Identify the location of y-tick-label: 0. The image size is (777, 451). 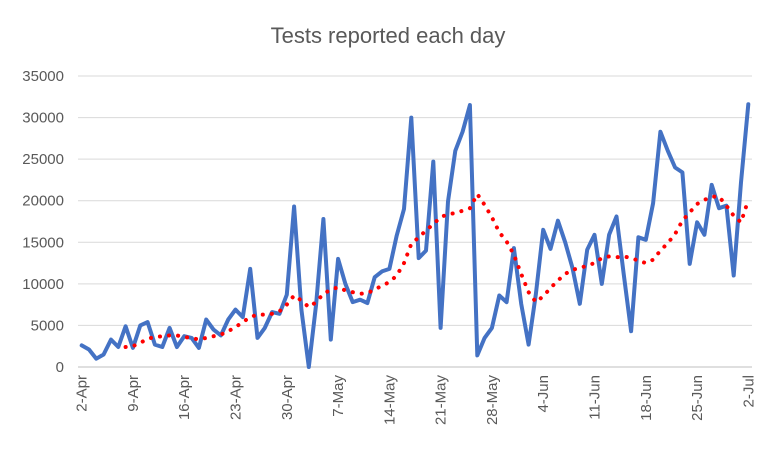
(60, 367).